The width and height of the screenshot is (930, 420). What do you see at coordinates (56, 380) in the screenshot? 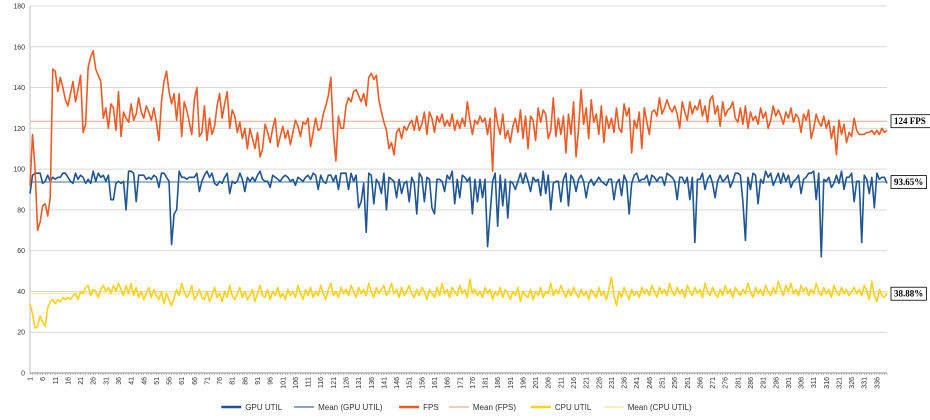
I see `x-tick-label: 11` at bounding box center [56, 380].